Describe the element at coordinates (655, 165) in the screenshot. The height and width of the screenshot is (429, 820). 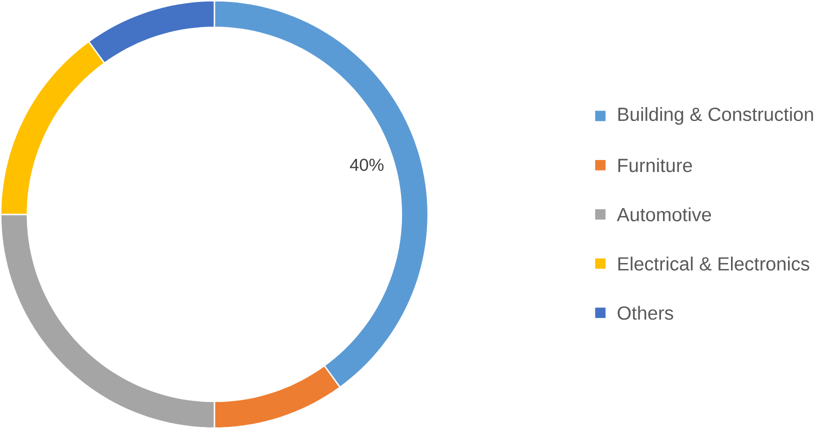
I see `legend-label: Furniture` at that location.